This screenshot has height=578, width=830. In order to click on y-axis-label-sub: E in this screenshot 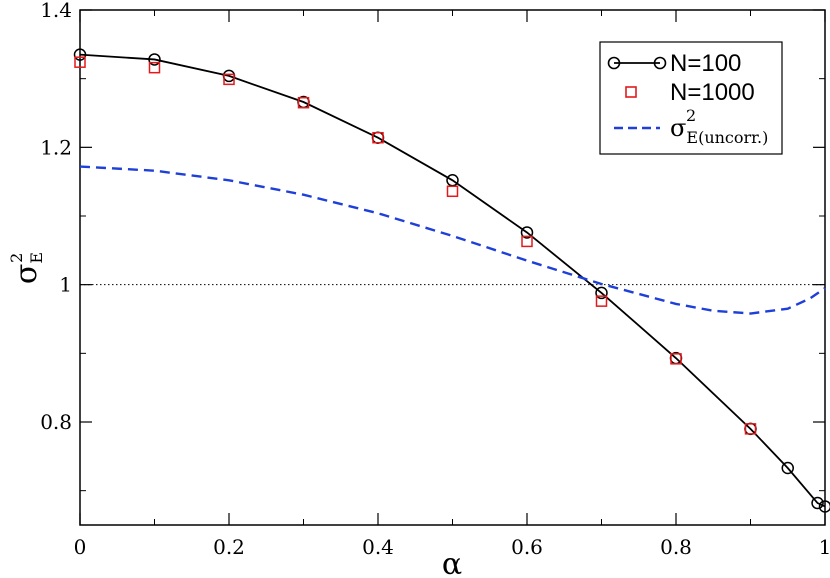, I will do `click(36, 258)`.